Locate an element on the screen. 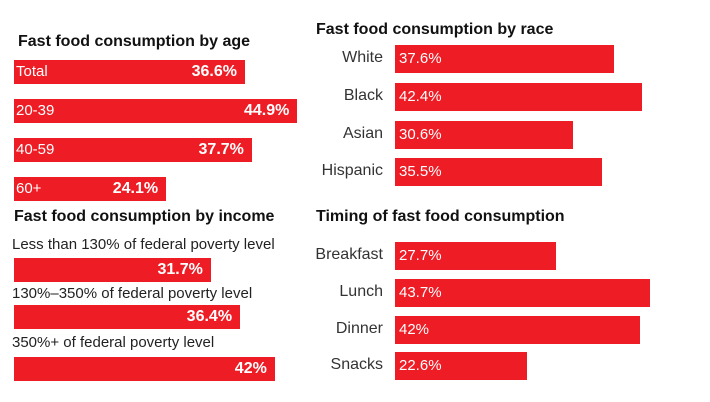 This screenshot has height=402, width=710. category-label: 350%+ of federal poverty level is located at coordinates (113, 342).